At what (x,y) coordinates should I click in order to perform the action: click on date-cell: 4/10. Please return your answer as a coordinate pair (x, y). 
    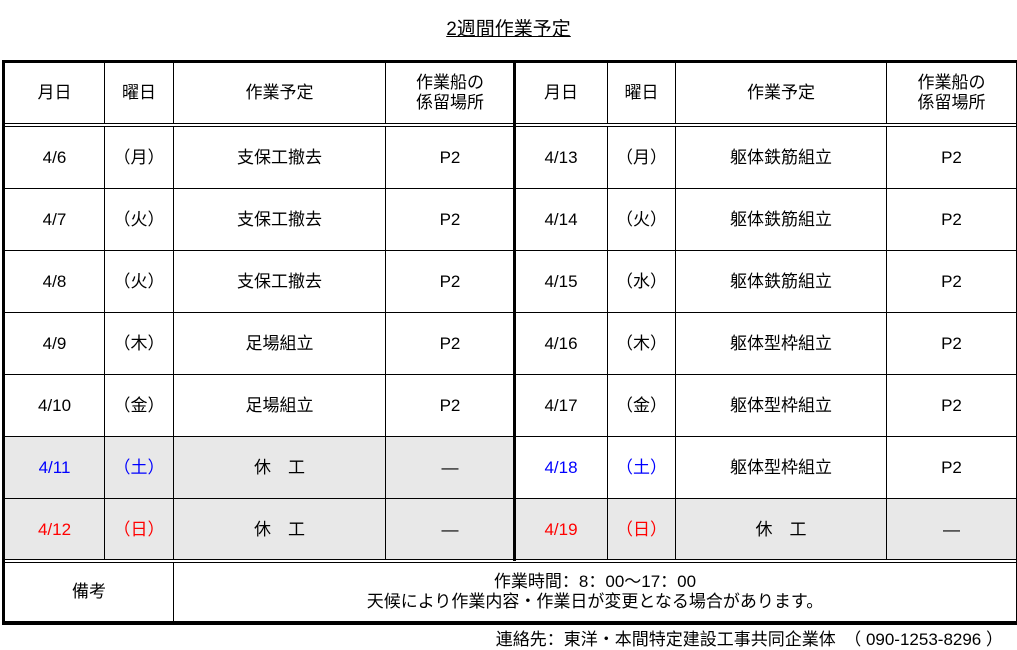
    Looking at the image, I should click on (55, 406).